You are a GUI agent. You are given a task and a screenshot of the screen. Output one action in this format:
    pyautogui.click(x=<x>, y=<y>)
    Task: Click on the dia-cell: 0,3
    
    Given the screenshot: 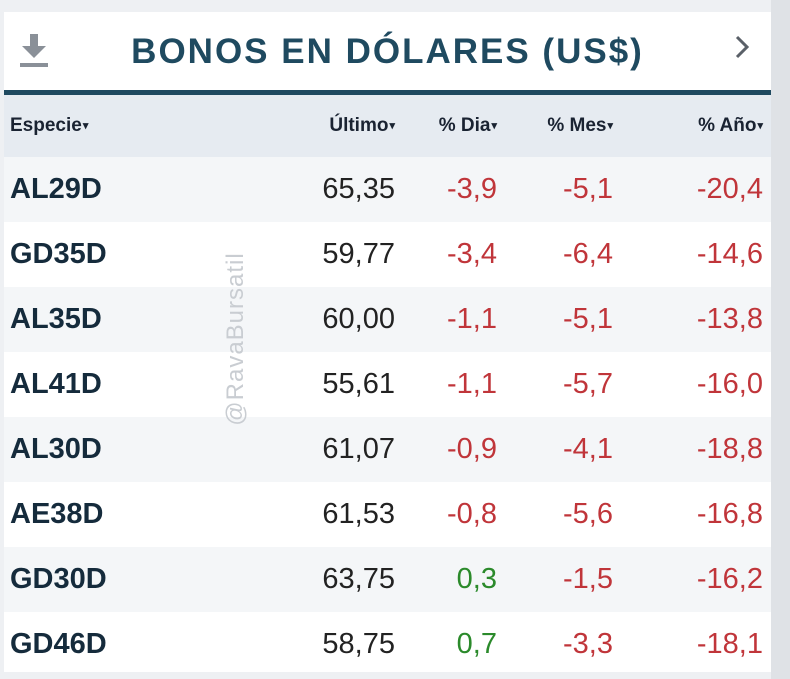 What is the action you would take?
    pyautogui.click(x=476, y=579)
    